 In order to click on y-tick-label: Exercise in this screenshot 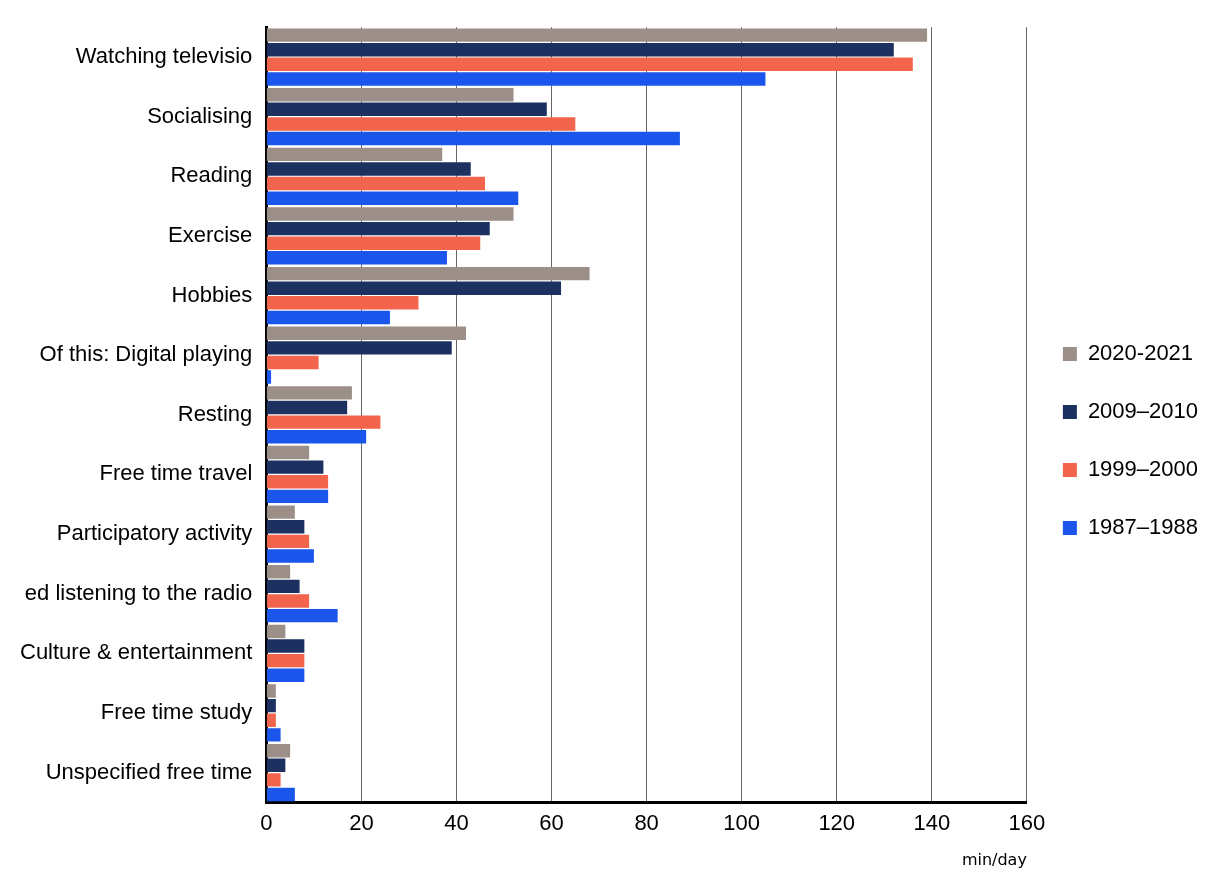, I will do `click(210, 234)`.